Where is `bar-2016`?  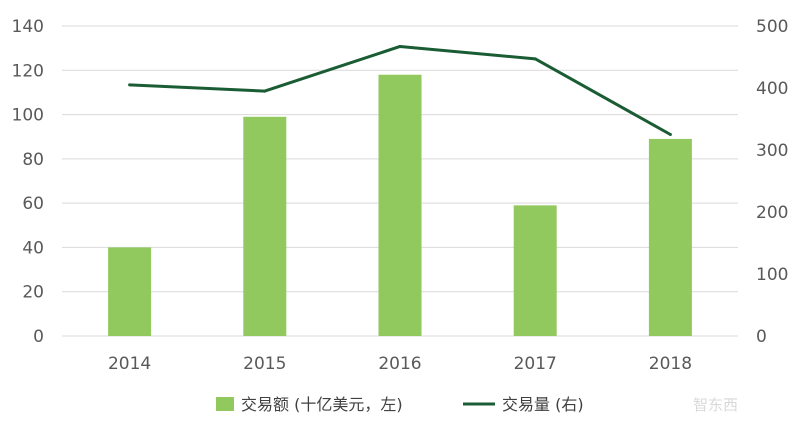 bar-2016 is located at coordinates (400, 205).